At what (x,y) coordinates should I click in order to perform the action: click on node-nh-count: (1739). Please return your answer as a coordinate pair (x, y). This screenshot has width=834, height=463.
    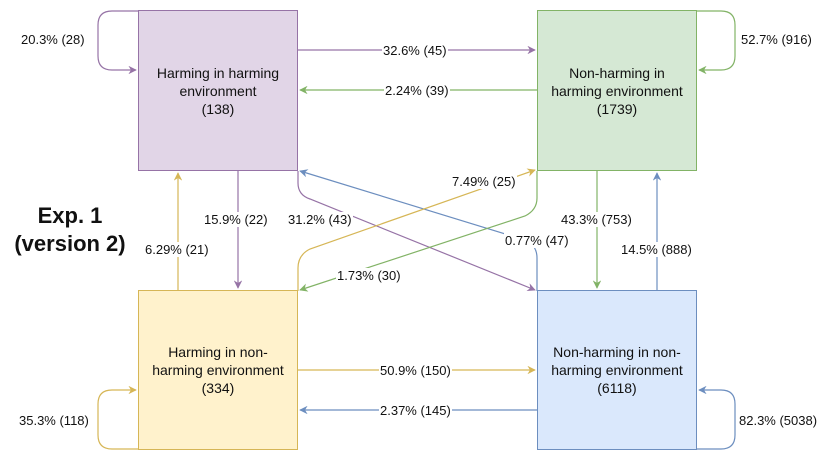
    Looking at the image, I should click on (617, 108).